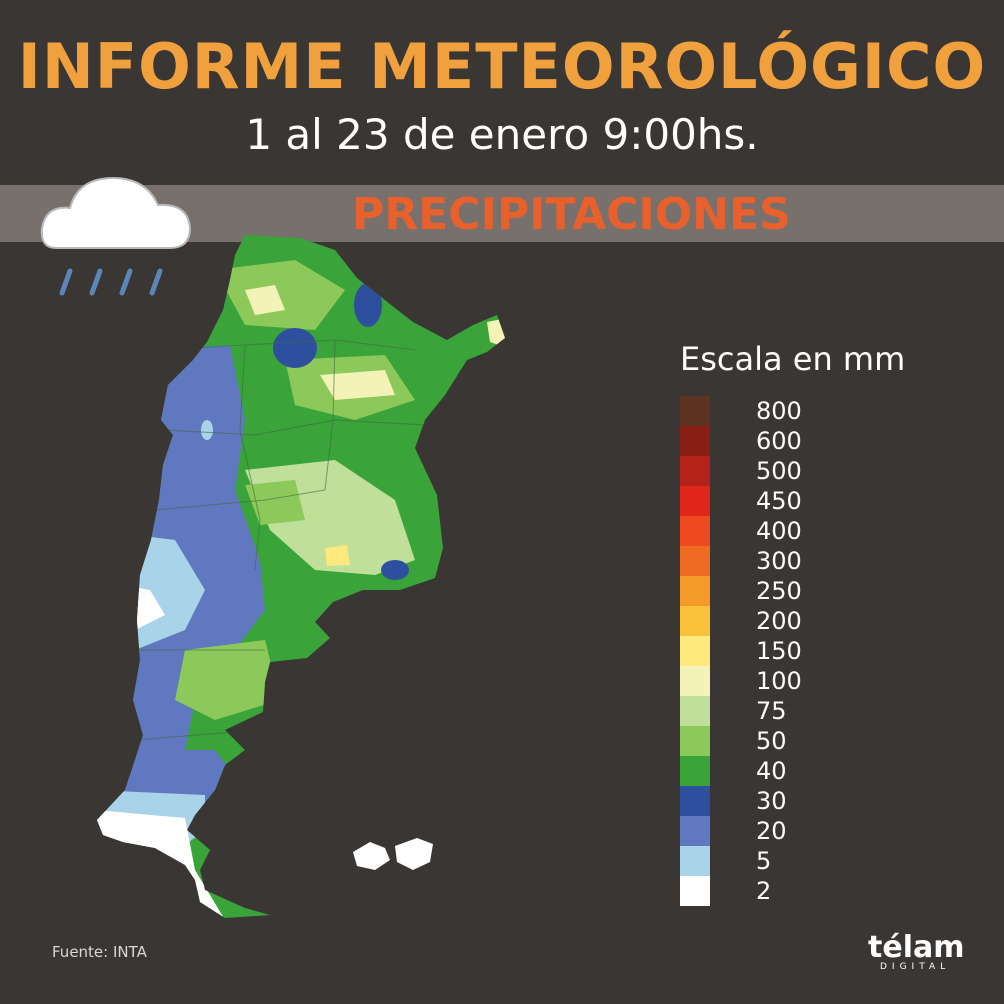  I want to click on legend-row: 5, so click(780, 861).